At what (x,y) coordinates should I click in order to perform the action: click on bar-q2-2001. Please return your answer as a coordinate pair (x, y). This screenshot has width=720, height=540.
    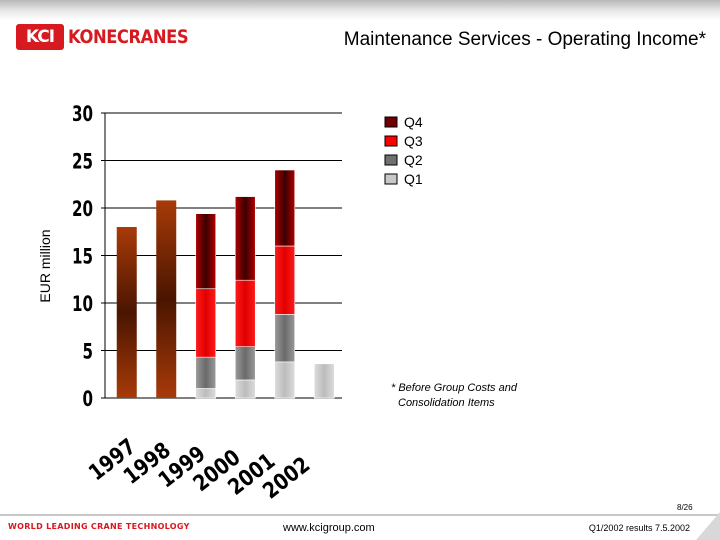
    Looking at the image, I should click on (285, 338).